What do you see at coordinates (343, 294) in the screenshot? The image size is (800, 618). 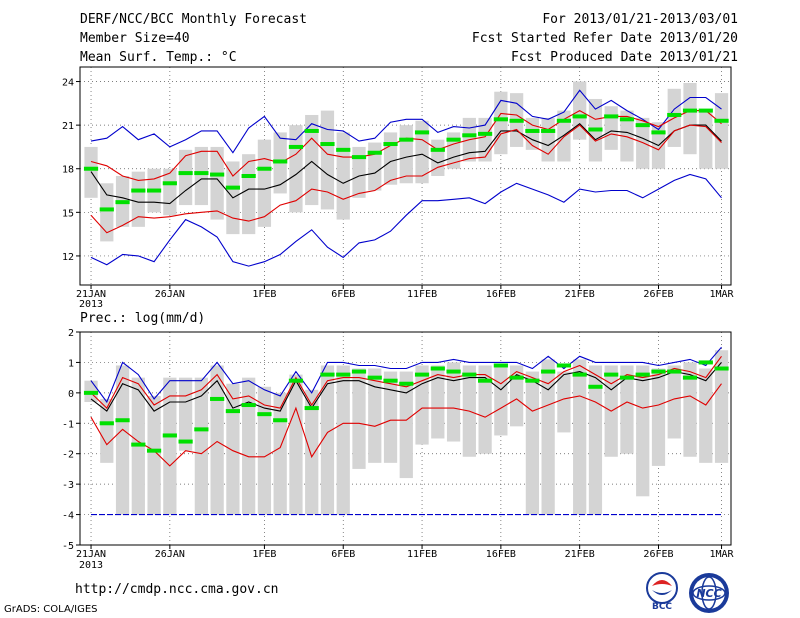 I see `temp-xtick-label: 6FEB` at bounding box center [343, 294].